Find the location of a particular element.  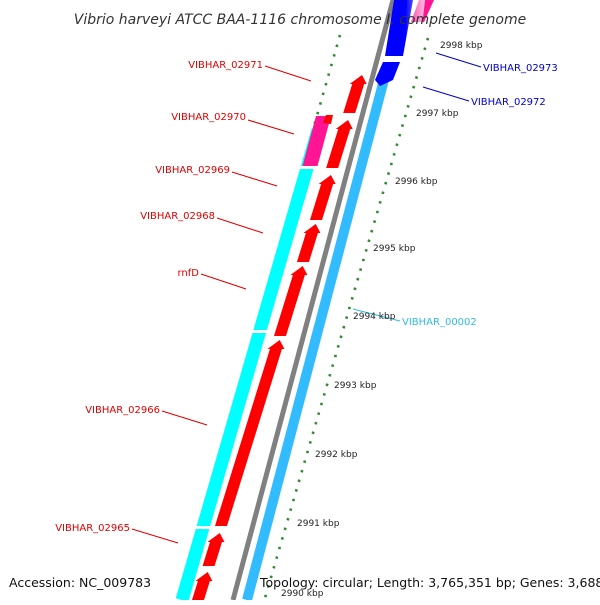

gene-label-vibhar-02971: VIBHAR_02971 is located at coordinates (225, 65).